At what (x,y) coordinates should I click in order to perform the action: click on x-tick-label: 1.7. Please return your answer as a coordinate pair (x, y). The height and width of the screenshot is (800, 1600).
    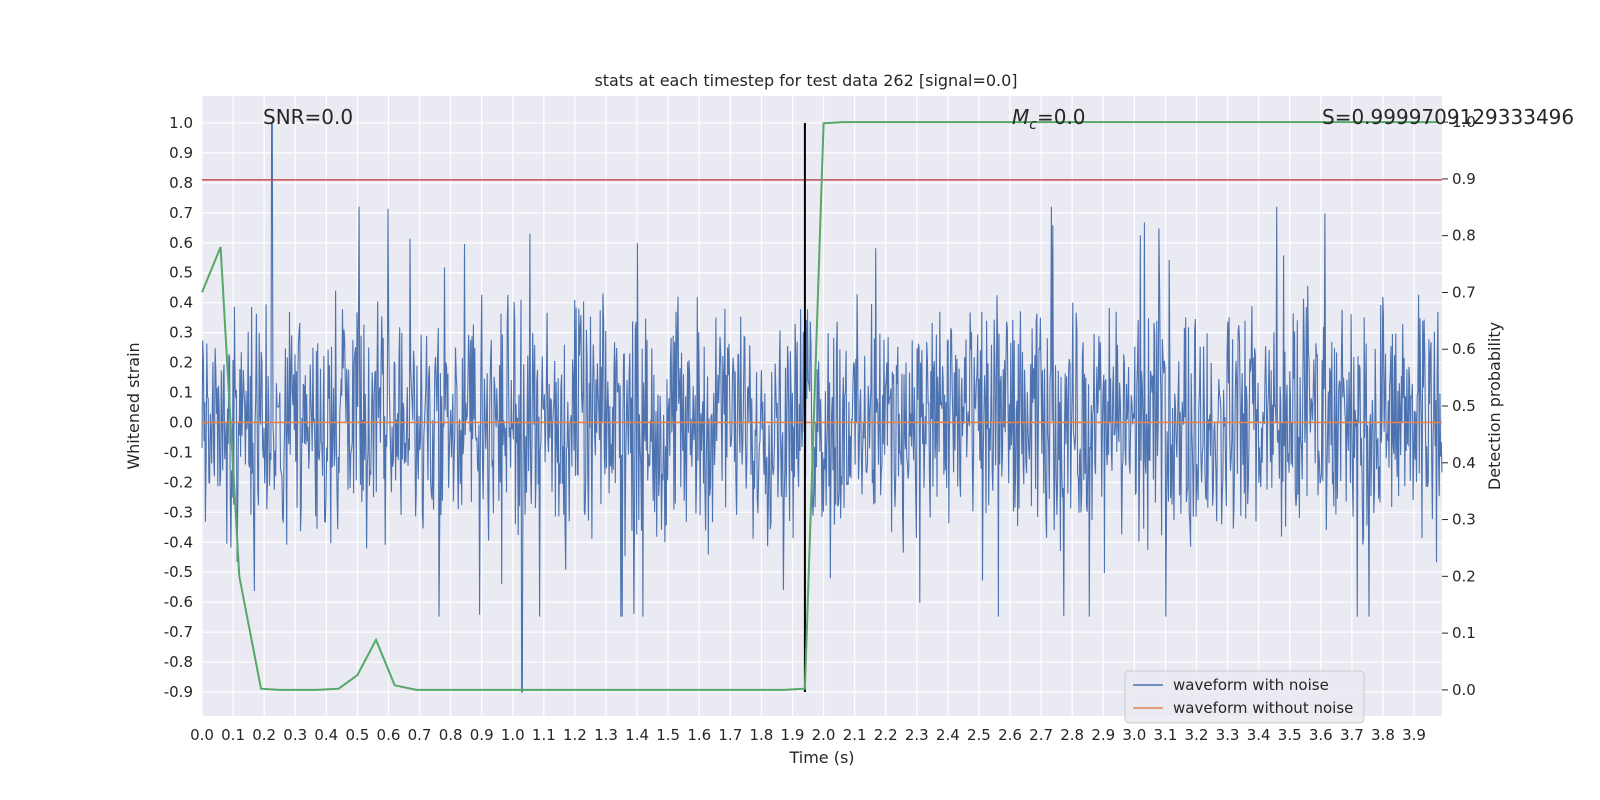
    Looking at the image, I should click on (730, 735).